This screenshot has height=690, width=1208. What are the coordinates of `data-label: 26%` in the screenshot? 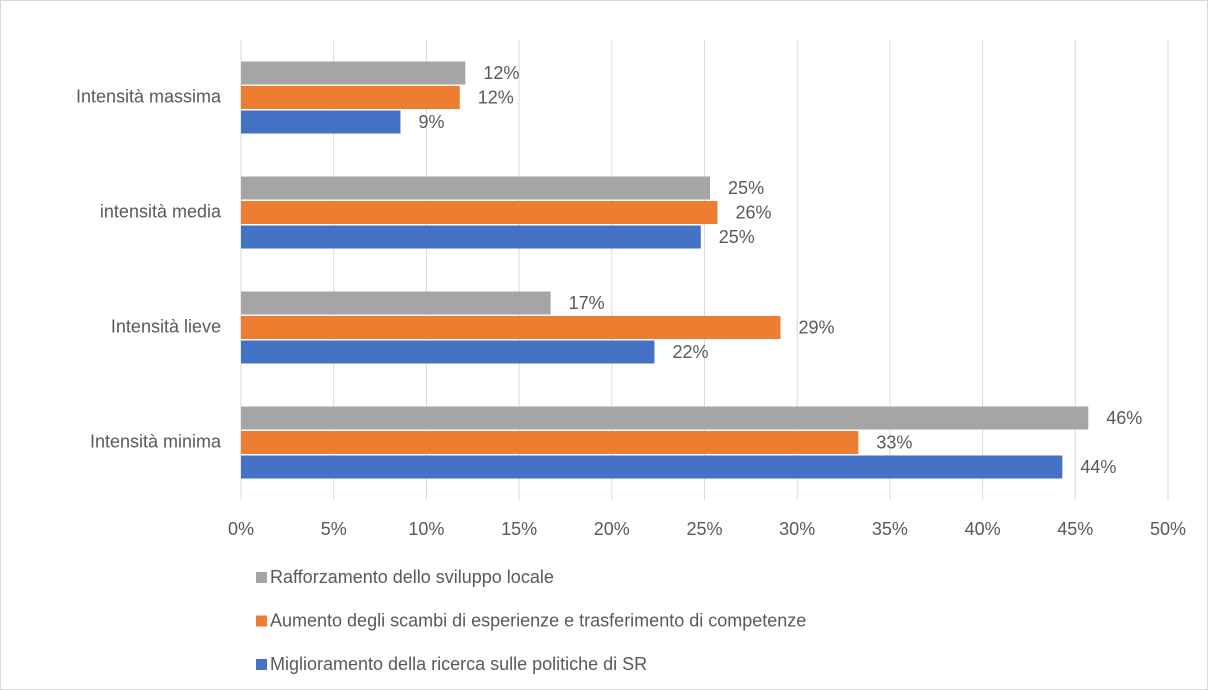 It's located at (753, 212).